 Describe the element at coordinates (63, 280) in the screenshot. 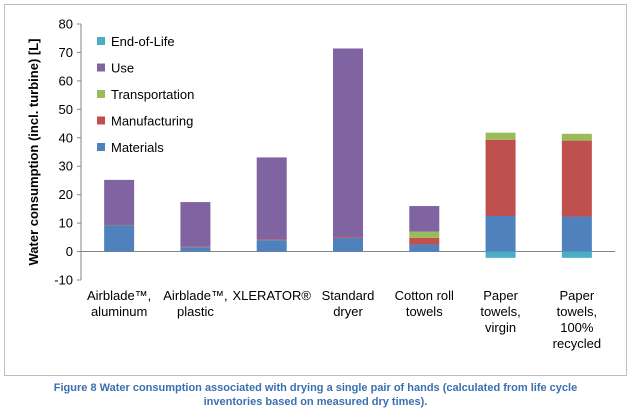

I see `y-tick-label: -10` at that location.